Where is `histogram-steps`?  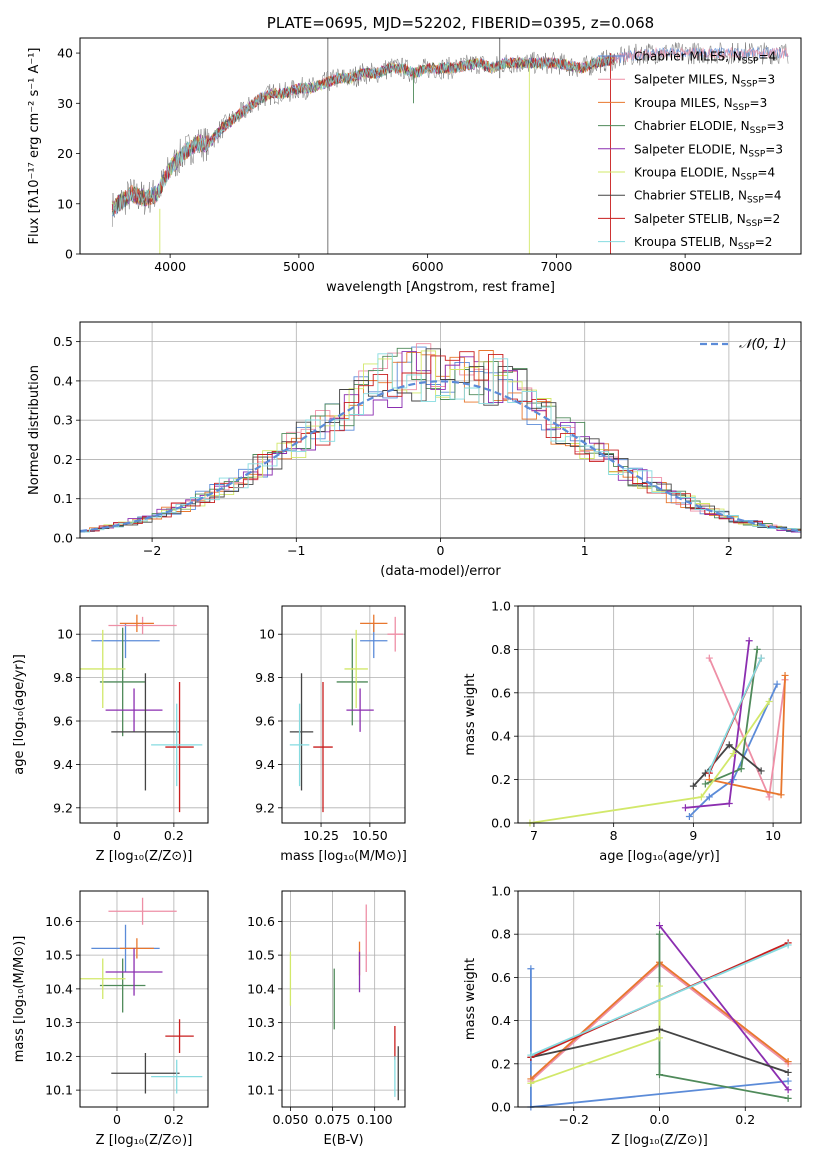 histogram-steps is located at coordinates (440, 438).